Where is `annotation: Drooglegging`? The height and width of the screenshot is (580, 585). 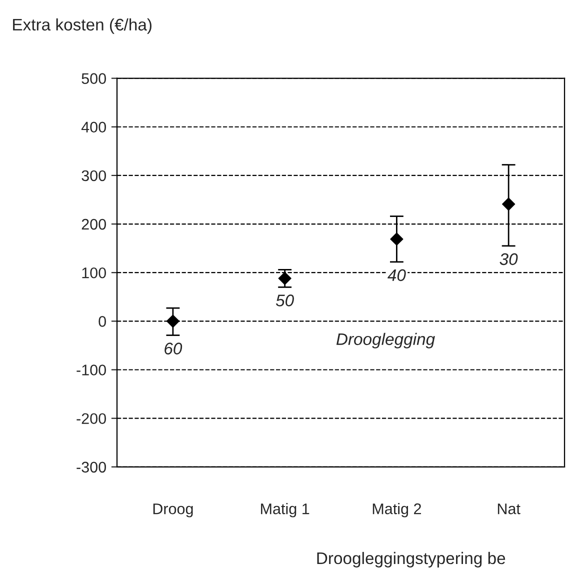
annotation: Drooglegging is located at coordinates (385, 340).